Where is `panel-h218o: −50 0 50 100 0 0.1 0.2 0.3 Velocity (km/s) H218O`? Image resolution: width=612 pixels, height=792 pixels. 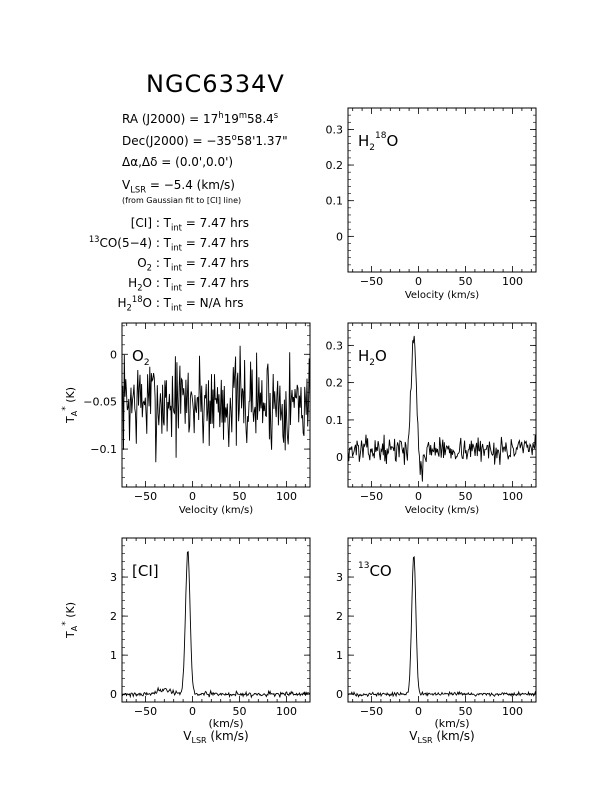 panel-h218o: −50 0 50 100 0 0.1 0.2 0.3 Velocity (km/s) H218O is located at coordinates (431, 204).